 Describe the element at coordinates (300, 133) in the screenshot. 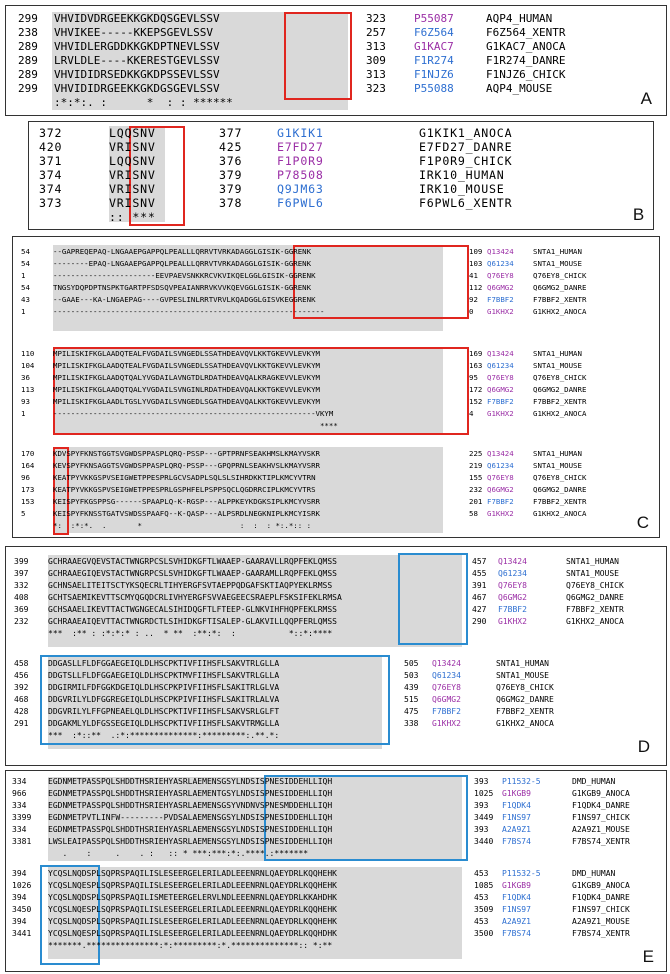

I see `accession: G1KIK1` at that location.